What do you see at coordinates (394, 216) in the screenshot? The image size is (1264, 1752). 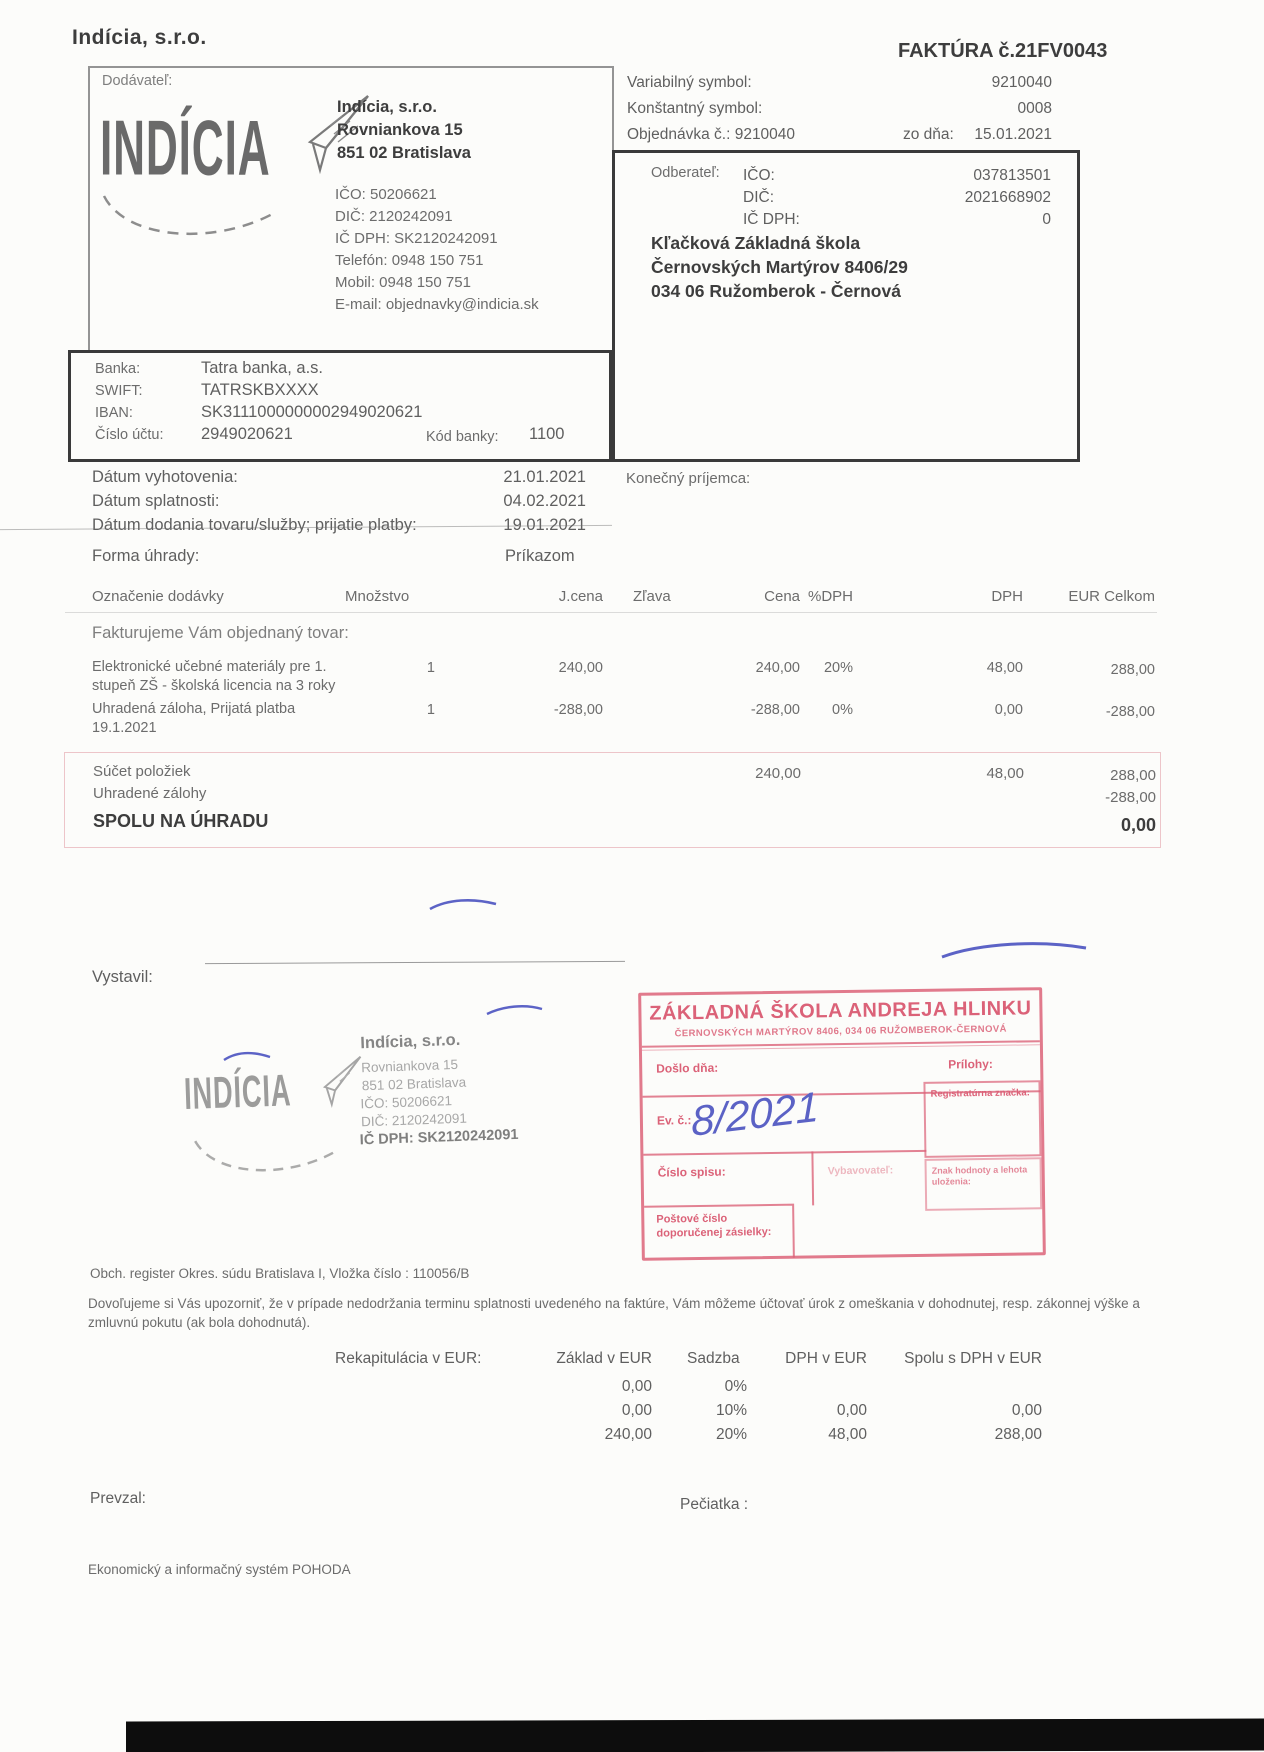 I see `supplier-dic: DIČ: 2120242091` at bounding box center [394, 216].